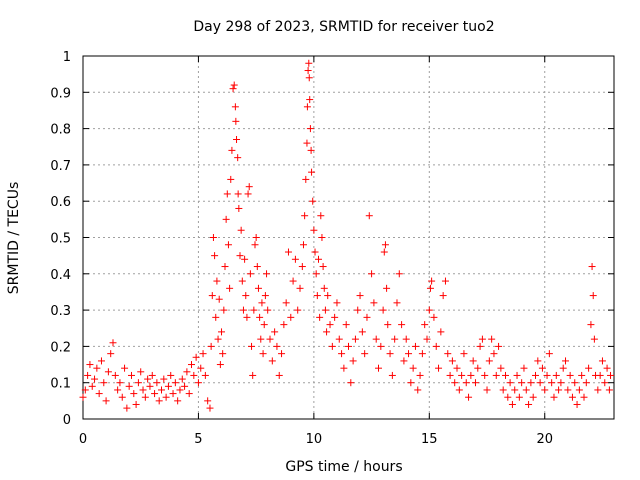  Describe the element at coordinates (343, 467) in the screenshot. I see `x-axis-label: GPS time / hours` at that location.